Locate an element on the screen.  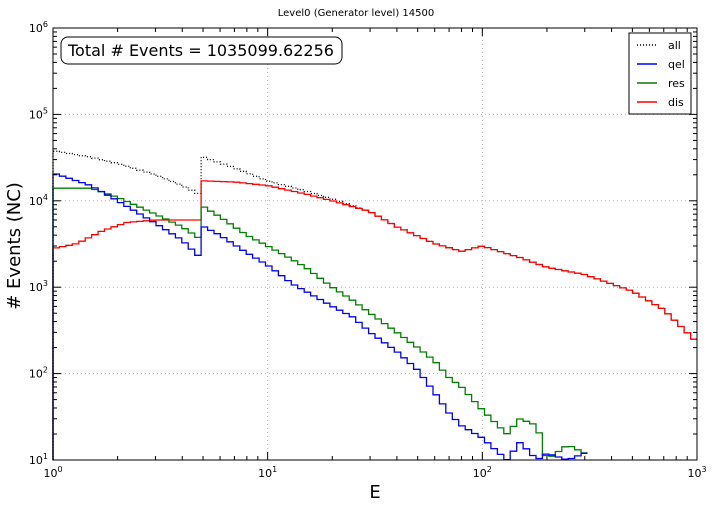
x-tick-label: 10¹ is located at coordinates (267, 472).